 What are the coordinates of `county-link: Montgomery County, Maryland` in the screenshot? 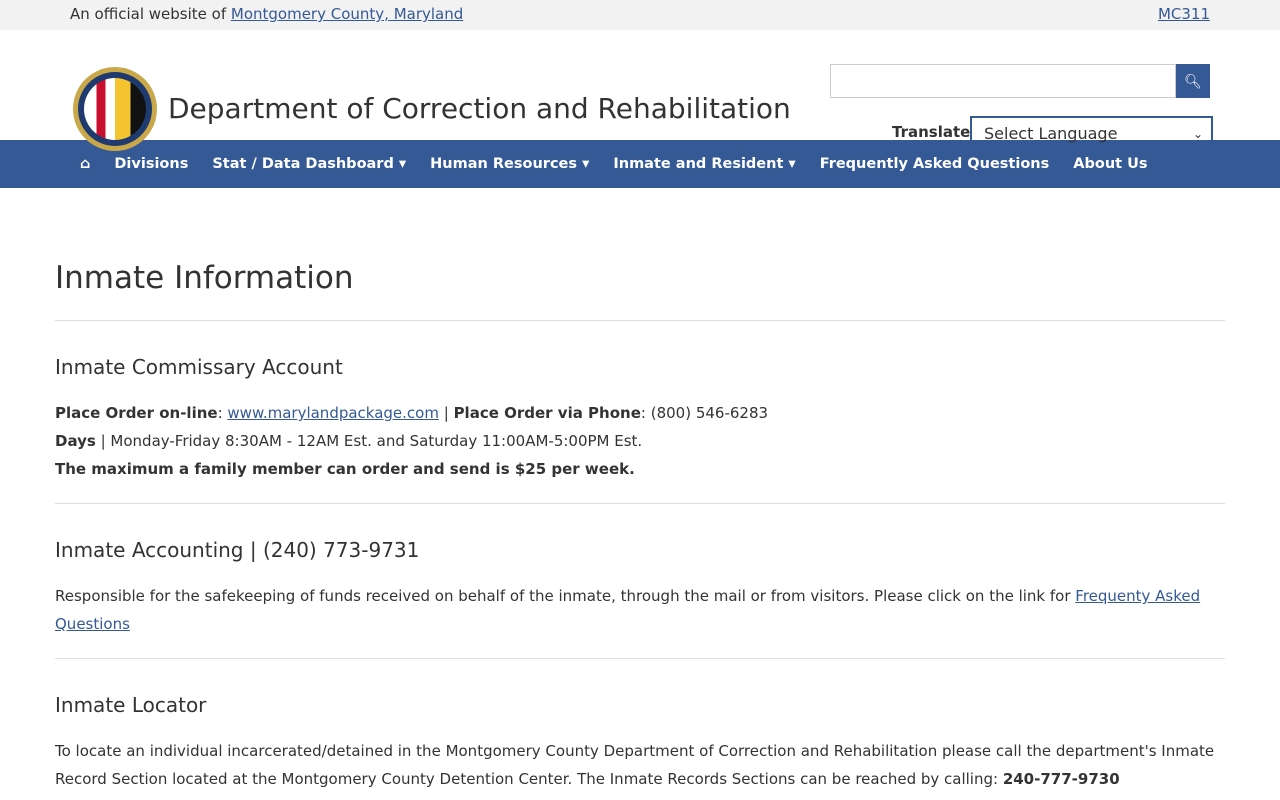 It's located at (347, 14).